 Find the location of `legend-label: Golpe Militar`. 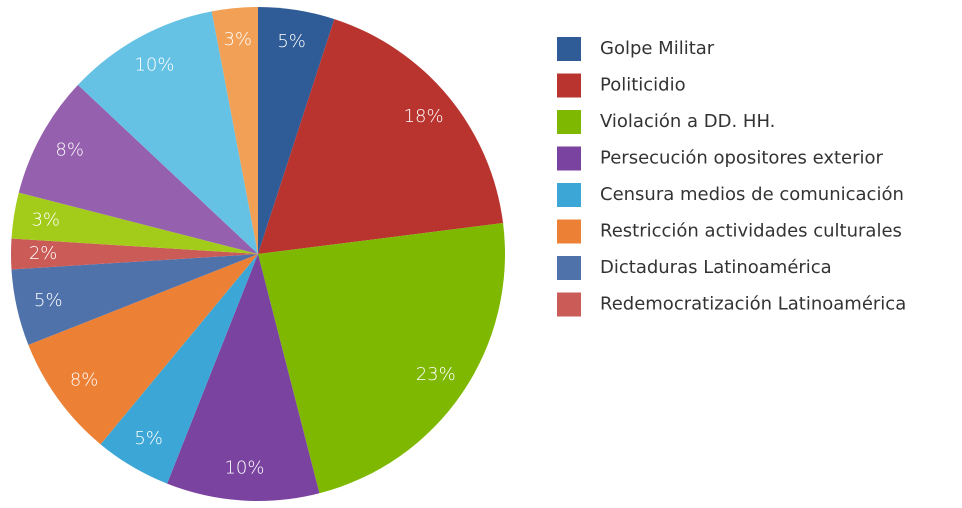

legend-label: Golpe Militar is located at coordinates (657, 48).